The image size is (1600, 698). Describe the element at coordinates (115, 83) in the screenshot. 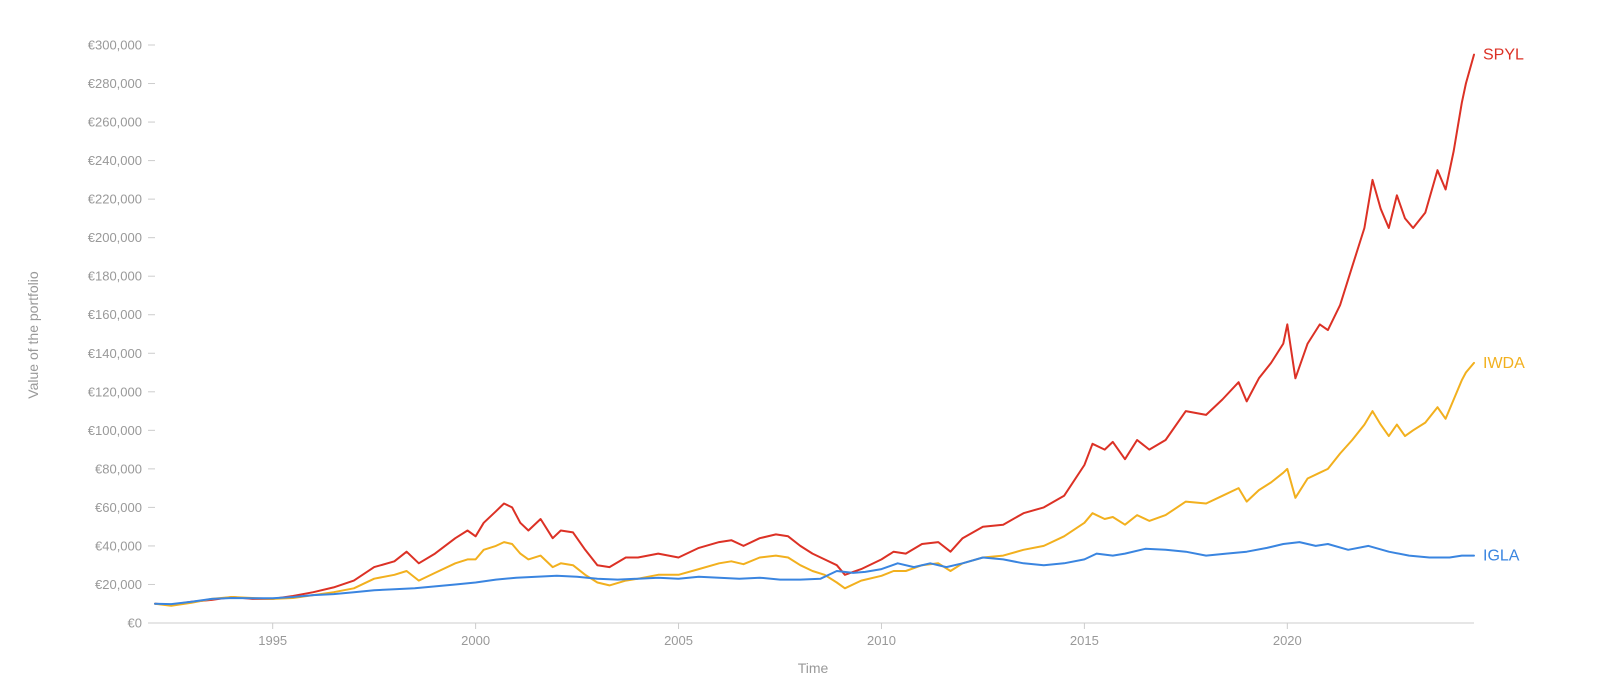

I see `y-tick-label: €280,000` at that location.